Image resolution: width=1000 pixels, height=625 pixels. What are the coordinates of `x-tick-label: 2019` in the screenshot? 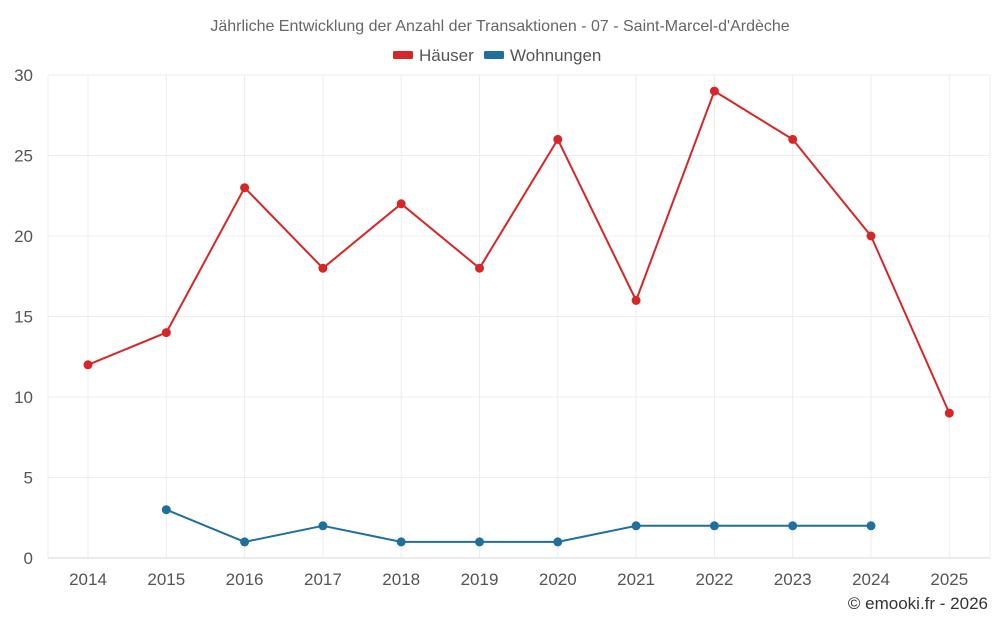 It's located at (480, 579).